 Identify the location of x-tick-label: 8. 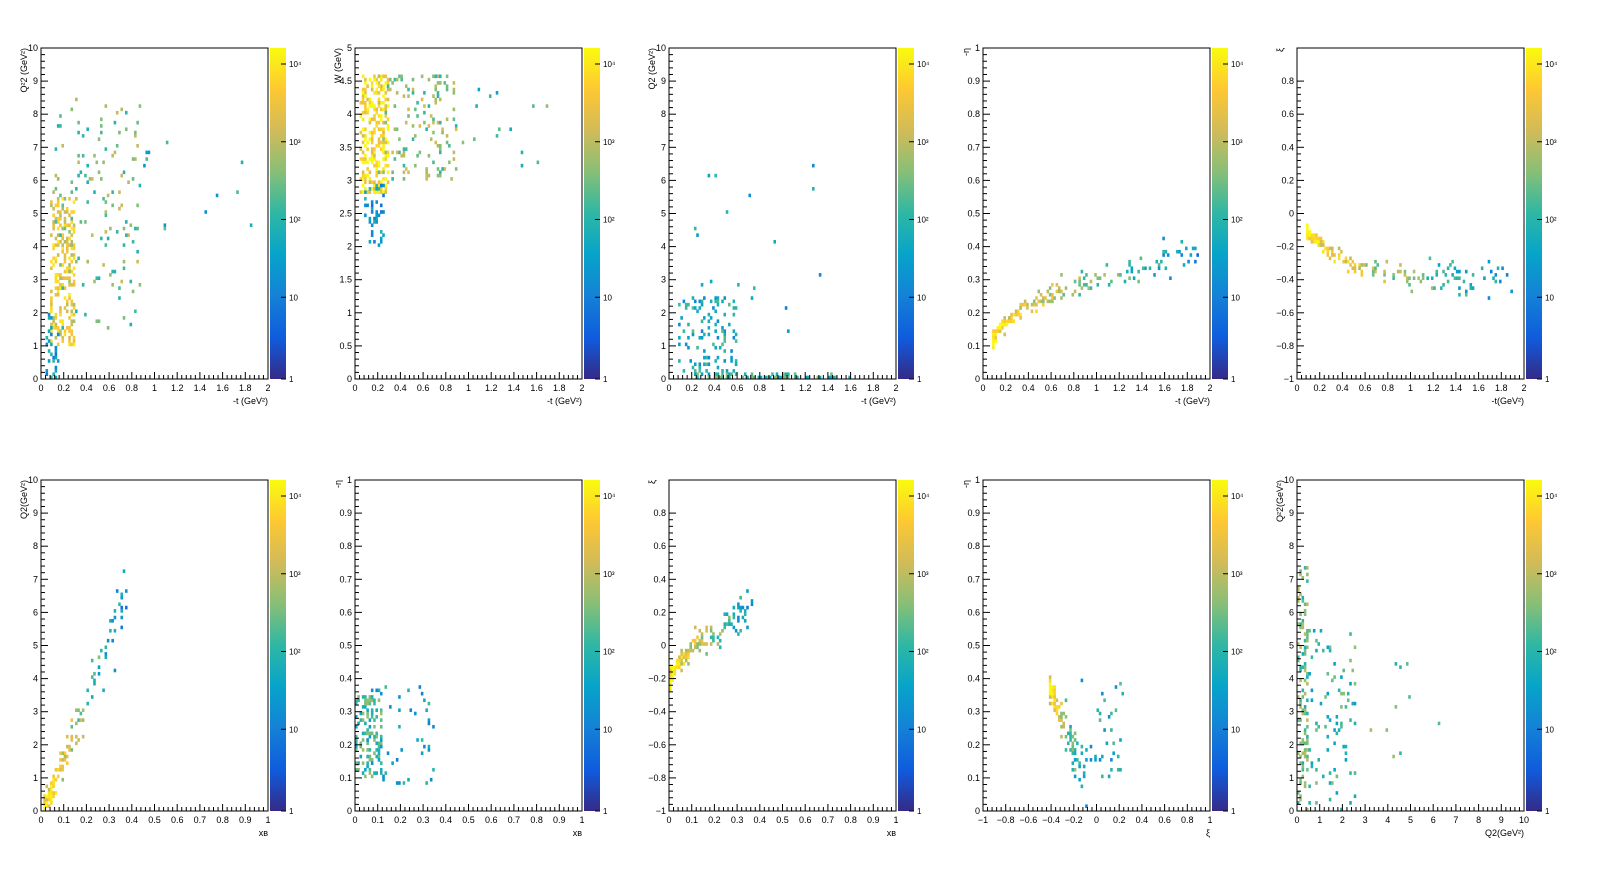
(1478, 820).